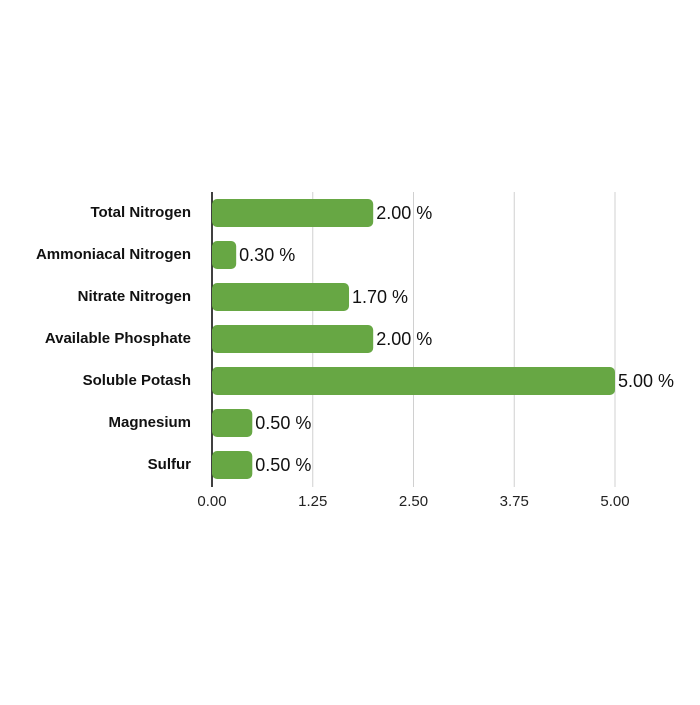 The width and height of the screenshot is (700, 705). I want to click on y-tick-label: Ammoniacal Nitrogen, so click(113, 254).